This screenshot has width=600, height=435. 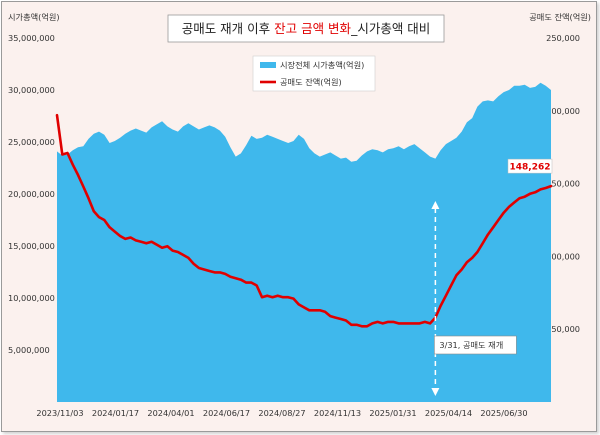 I want to click on right-tick-label: 100,000, so click(x=563, y=256).